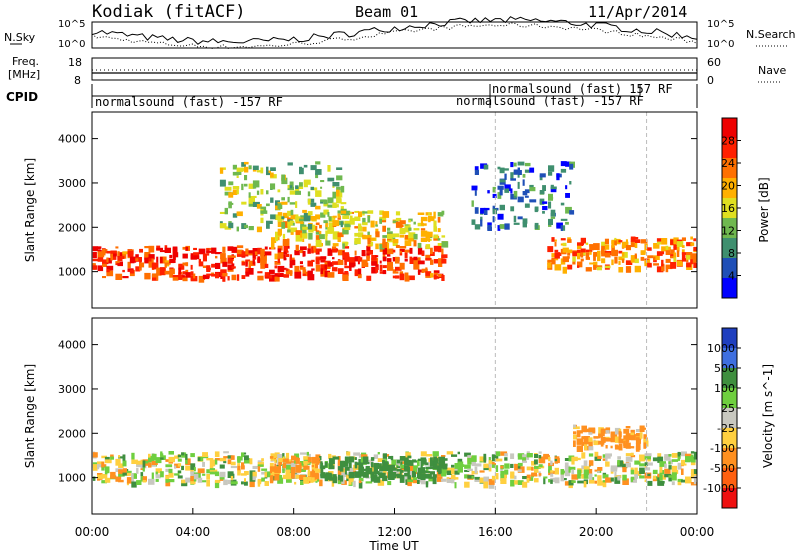 This screenshot has width=800, height=554. Describe the element at coordinates (75, 62) in the screenshot. I see `freq-ytop: 18` at that location.